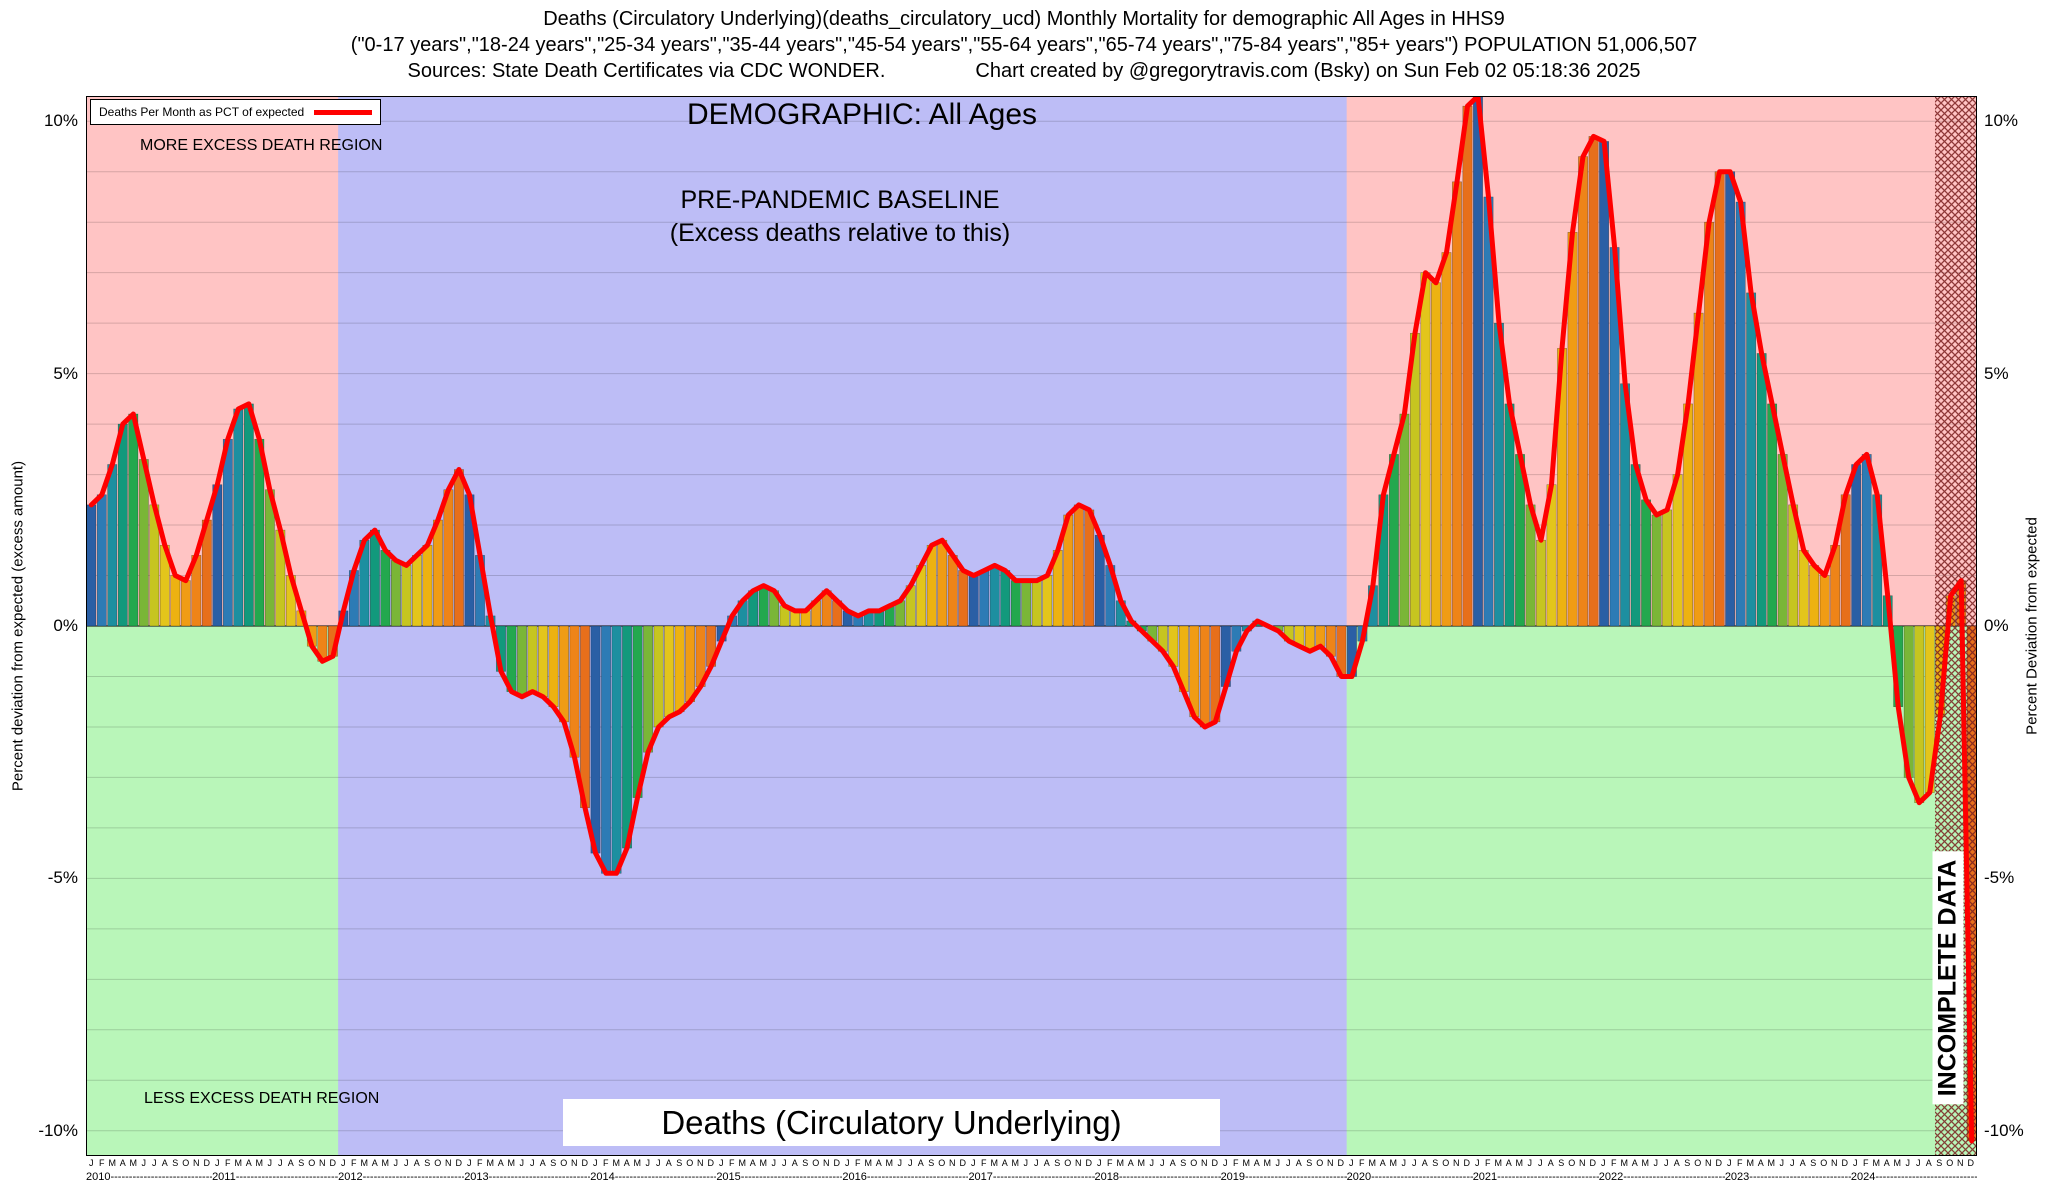  I want to click on y-tick-label-right: -10%, so click(2004, 1130).